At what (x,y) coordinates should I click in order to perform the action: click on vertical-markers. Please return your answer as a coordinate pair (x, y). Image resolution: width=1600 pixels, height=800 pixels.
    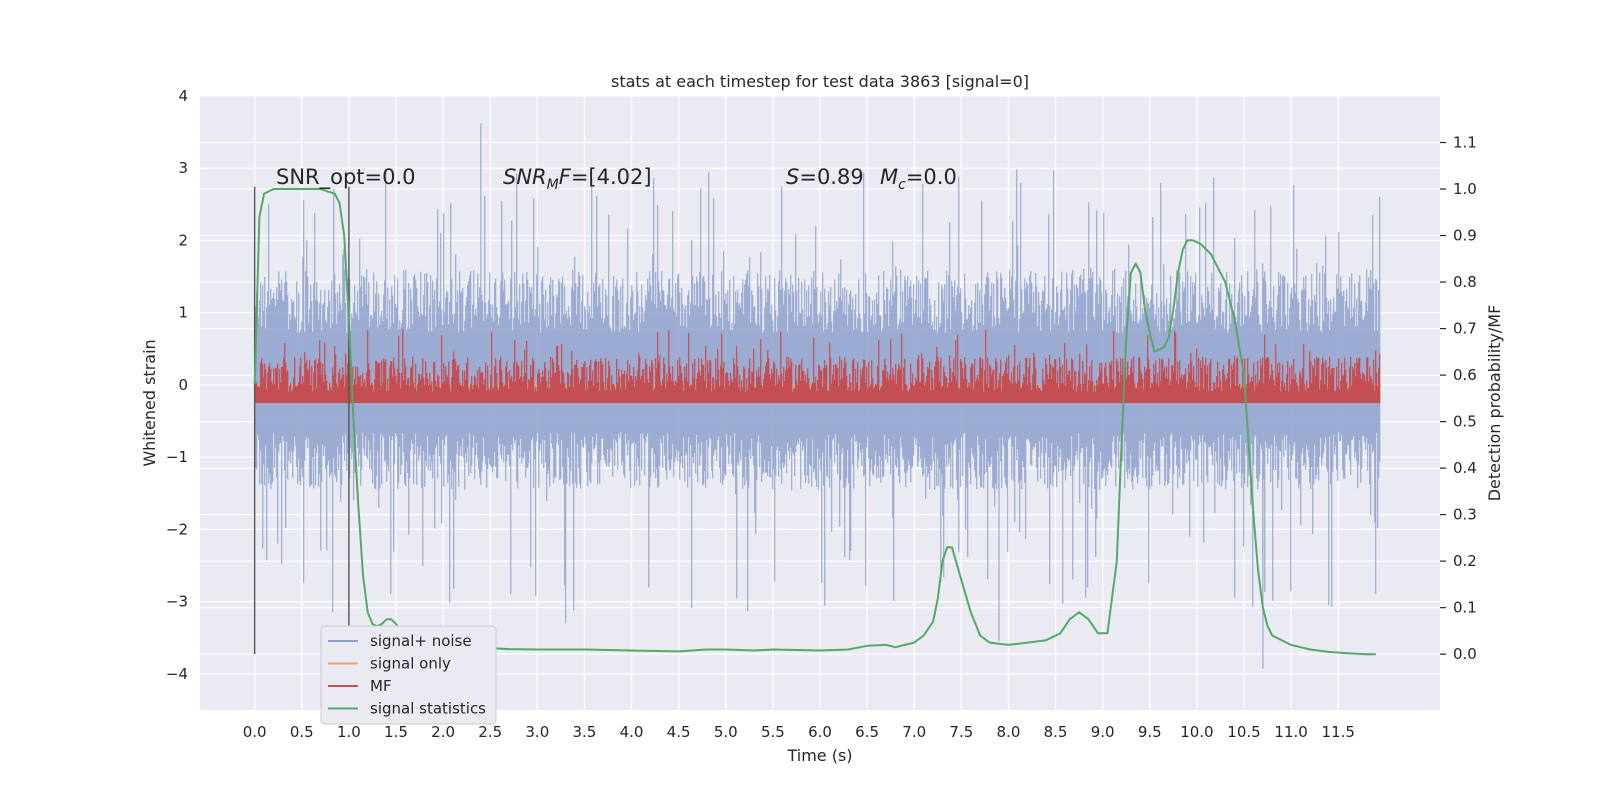
    Looking at the image, I should click on (301, 420).